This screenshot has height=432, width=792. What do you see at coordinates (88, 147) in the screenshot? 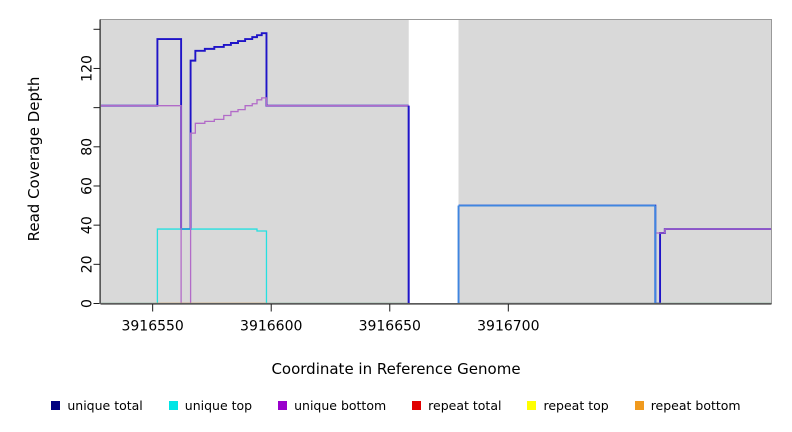
I see `y-tick-label: 80` at bounding box center [88, 147].